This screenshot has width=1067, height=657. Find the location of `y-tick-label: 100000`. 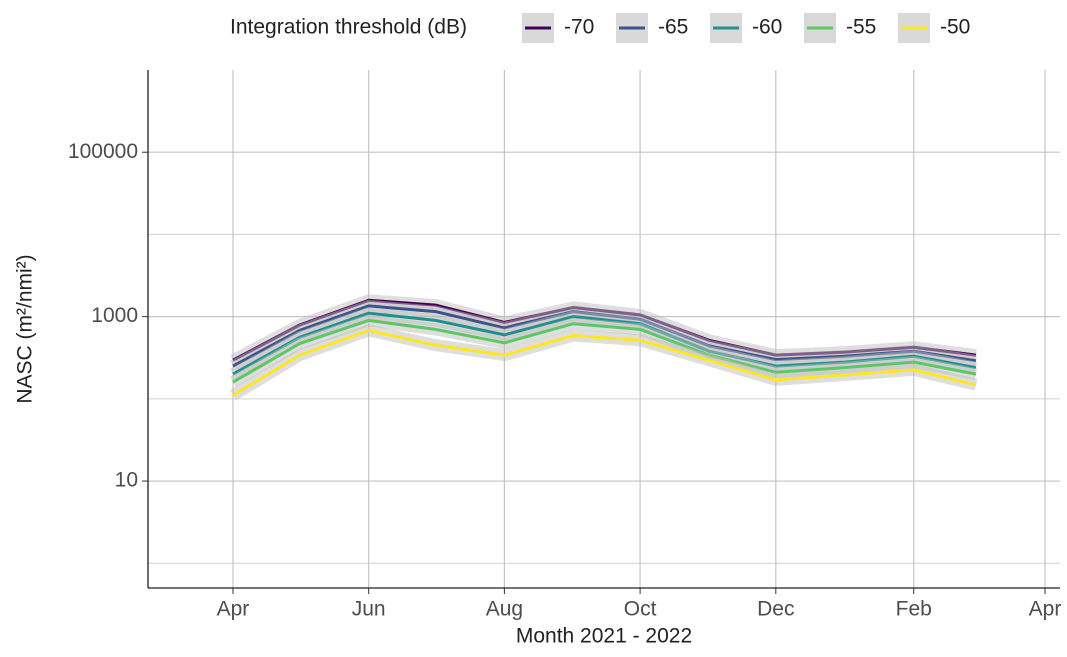

y-tick-label: 100000 is located at coordinates (103, 151).